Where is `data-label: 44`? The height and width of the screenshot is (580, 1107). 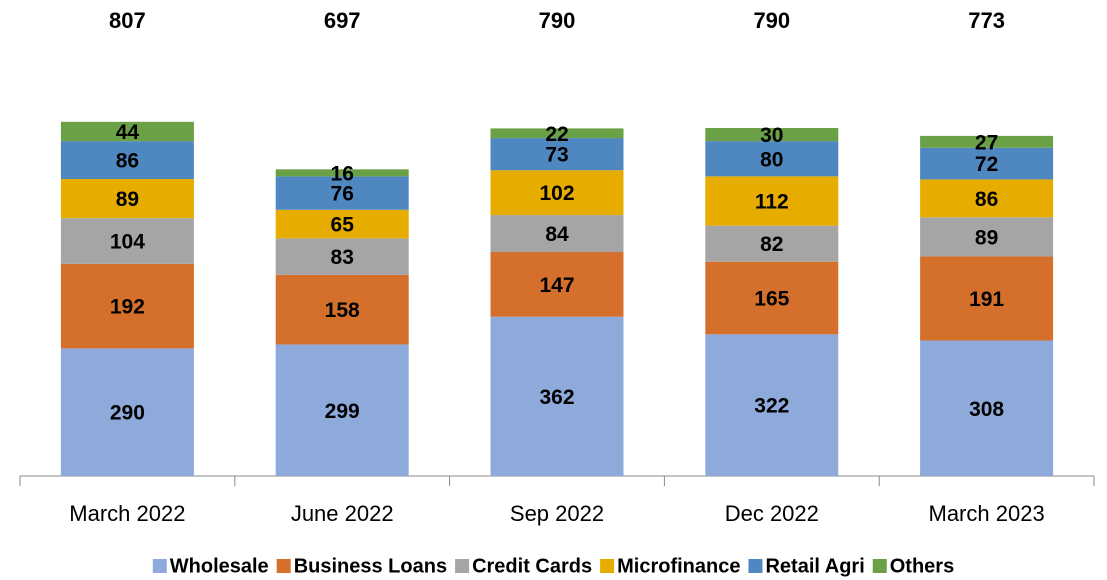
data-label: 44 is located at coordinates (128, 132).